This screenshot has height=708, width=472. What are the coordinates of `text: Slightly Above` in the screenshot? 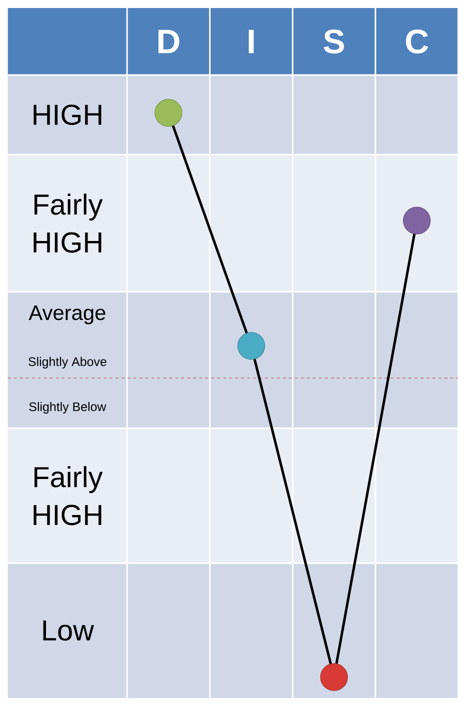 It's located at (67, 362).